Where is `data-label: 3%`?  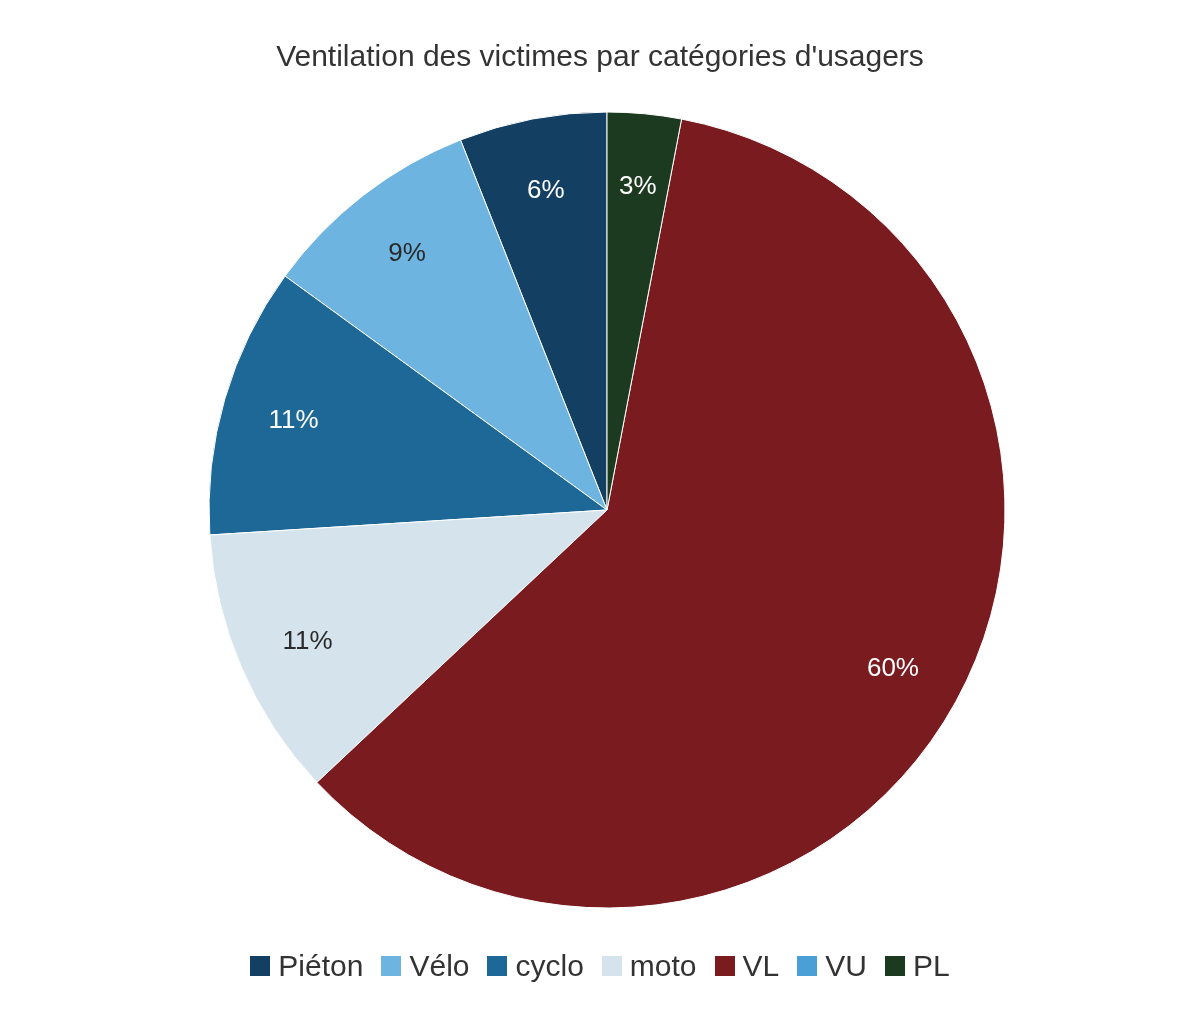
data-label: 3% is located at coordinates (637, 185).